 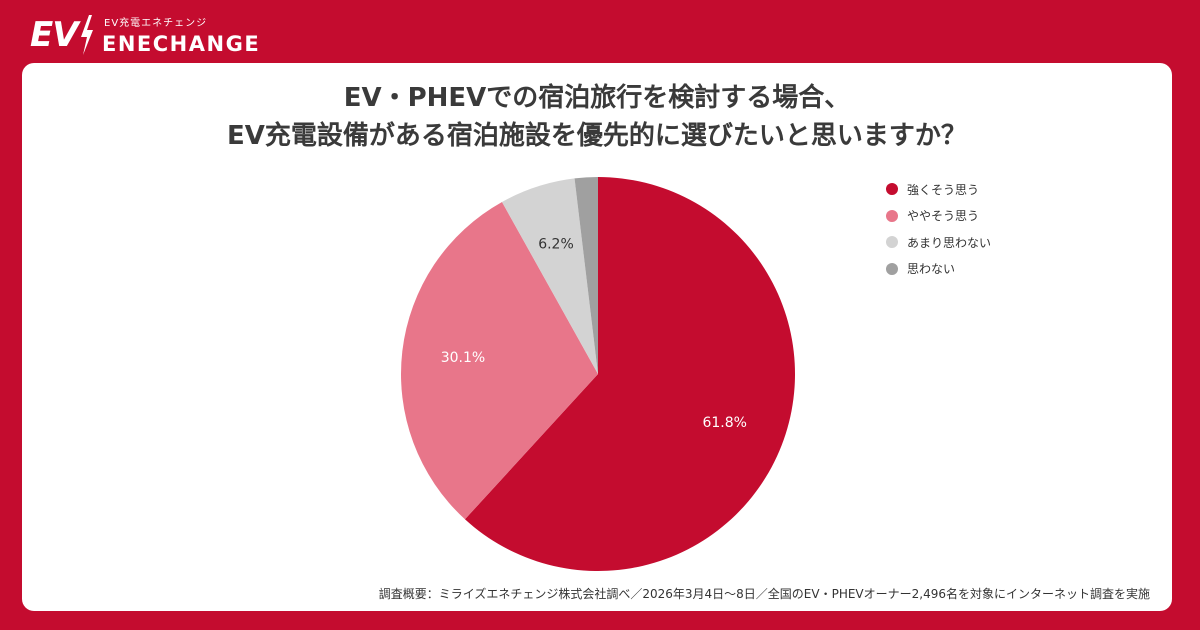 What do you see at coordinates (597, 98) in the screenshot?
I see `chart-title-line-1: EV・PHEVでの宿泊旅行を検討する場合、` at bounding box center [597, 98].